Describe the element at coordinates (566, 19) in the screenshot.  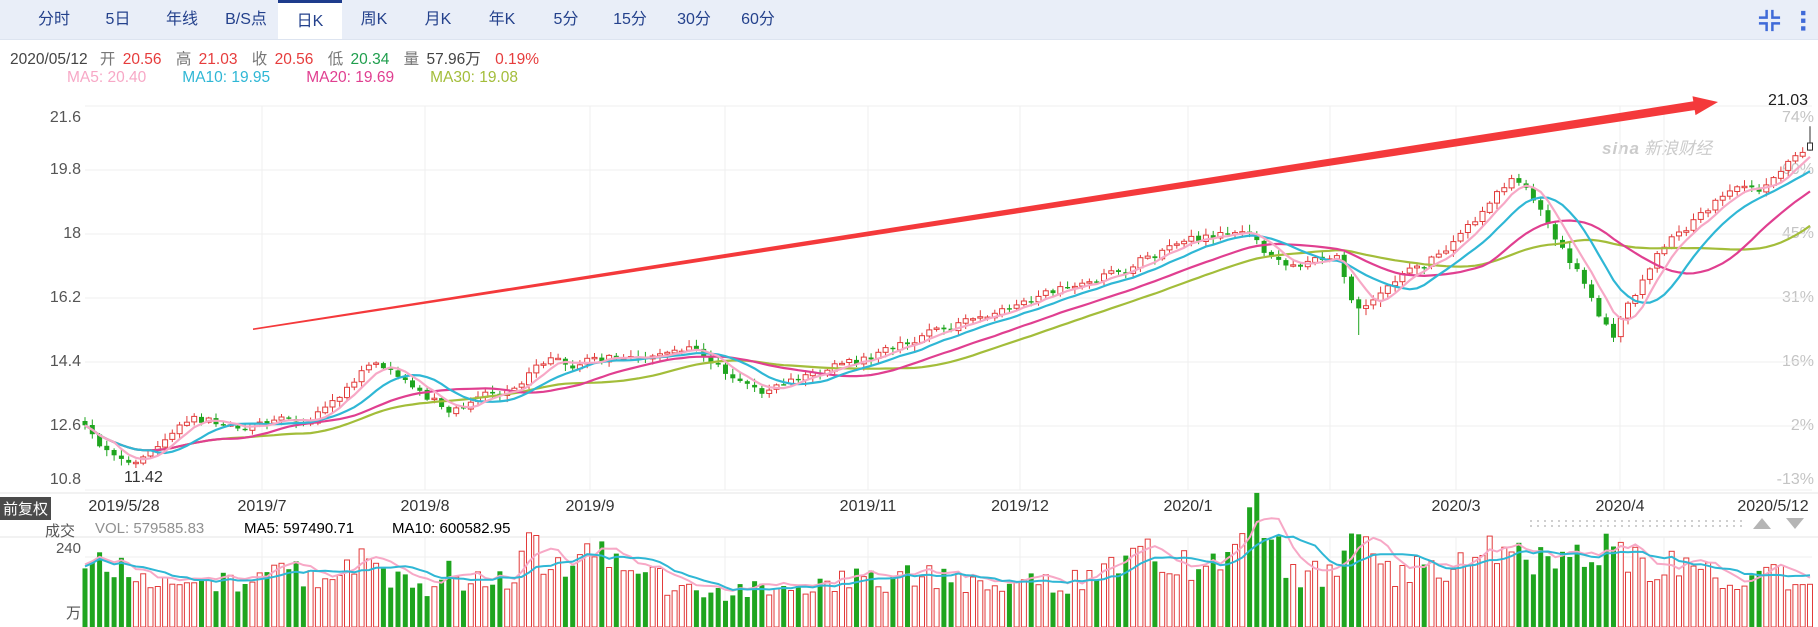
I see `tab-5分: 5分` at that location.